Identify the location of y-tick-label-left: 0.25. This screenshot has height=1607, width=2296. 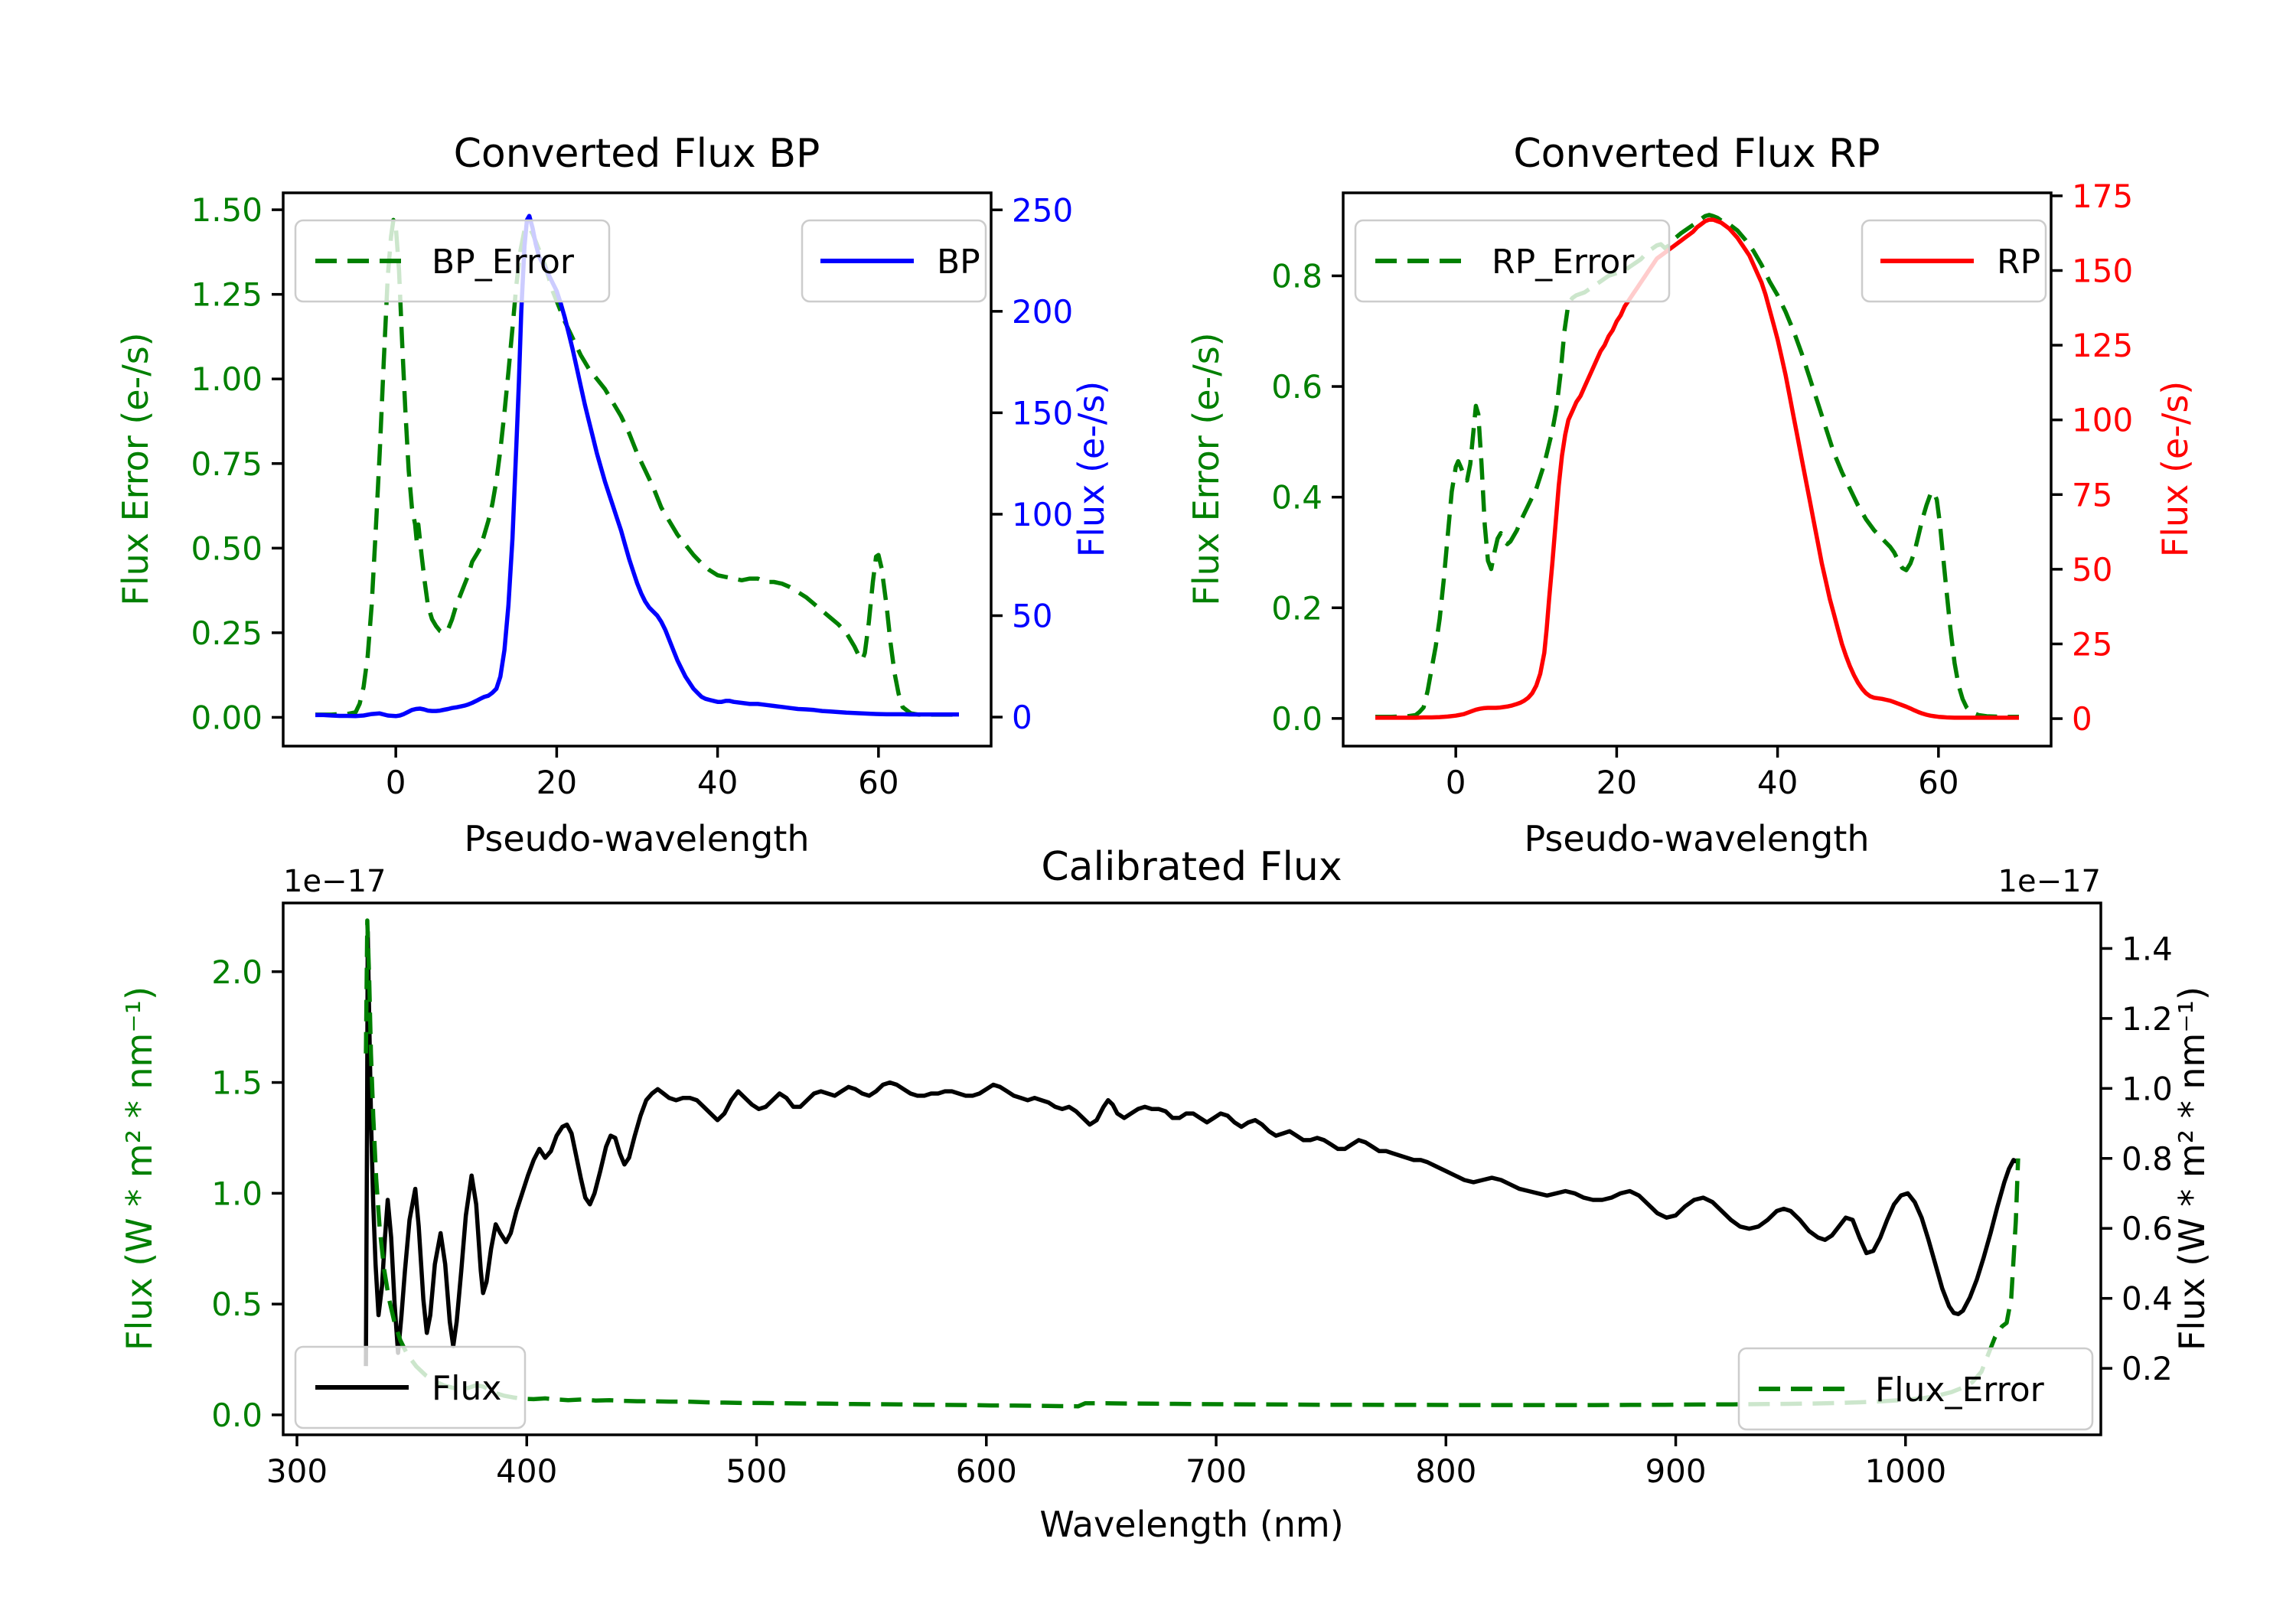
(227, 633).